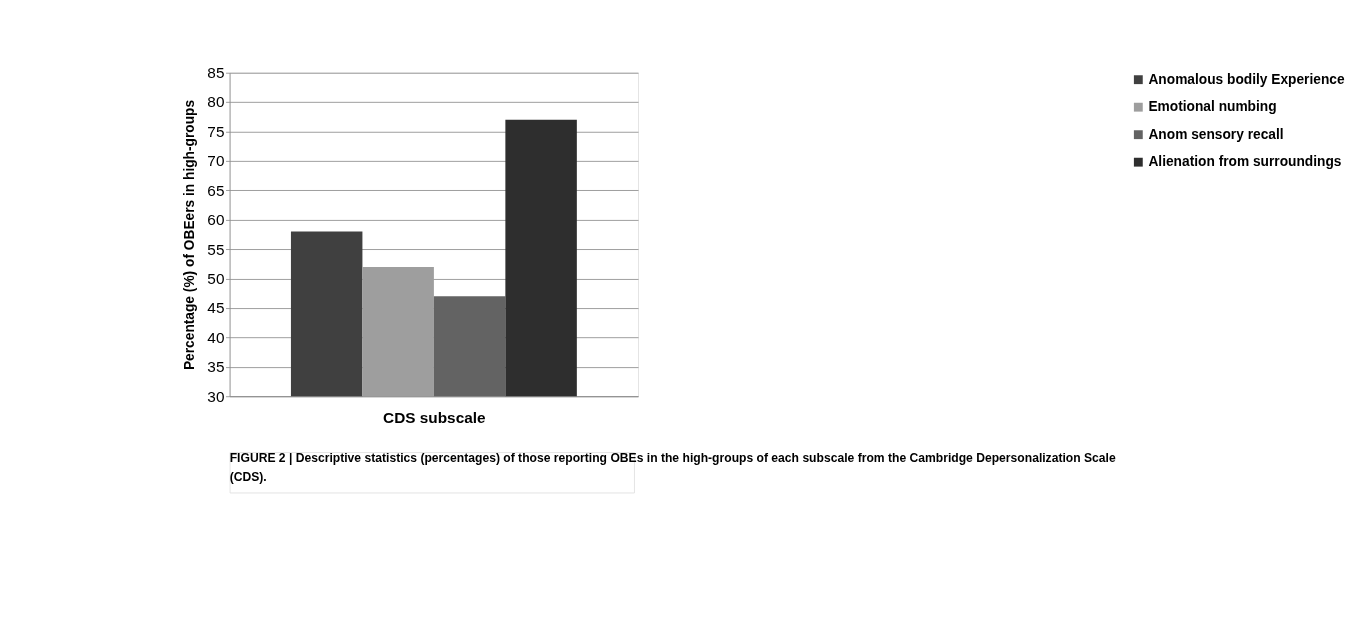  I want to click on y-tick-label: 65, so click(216, 190).